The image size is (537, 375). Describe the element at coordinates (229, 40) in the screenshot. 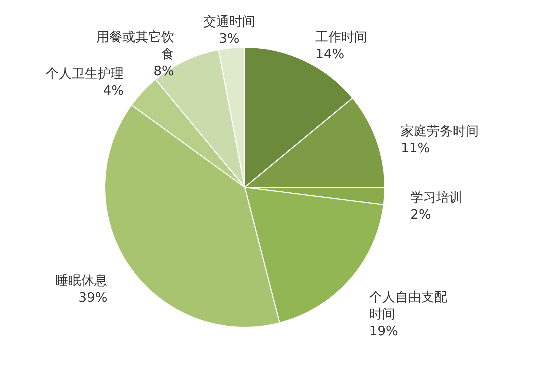

I see `data-label: 3%` at that location.